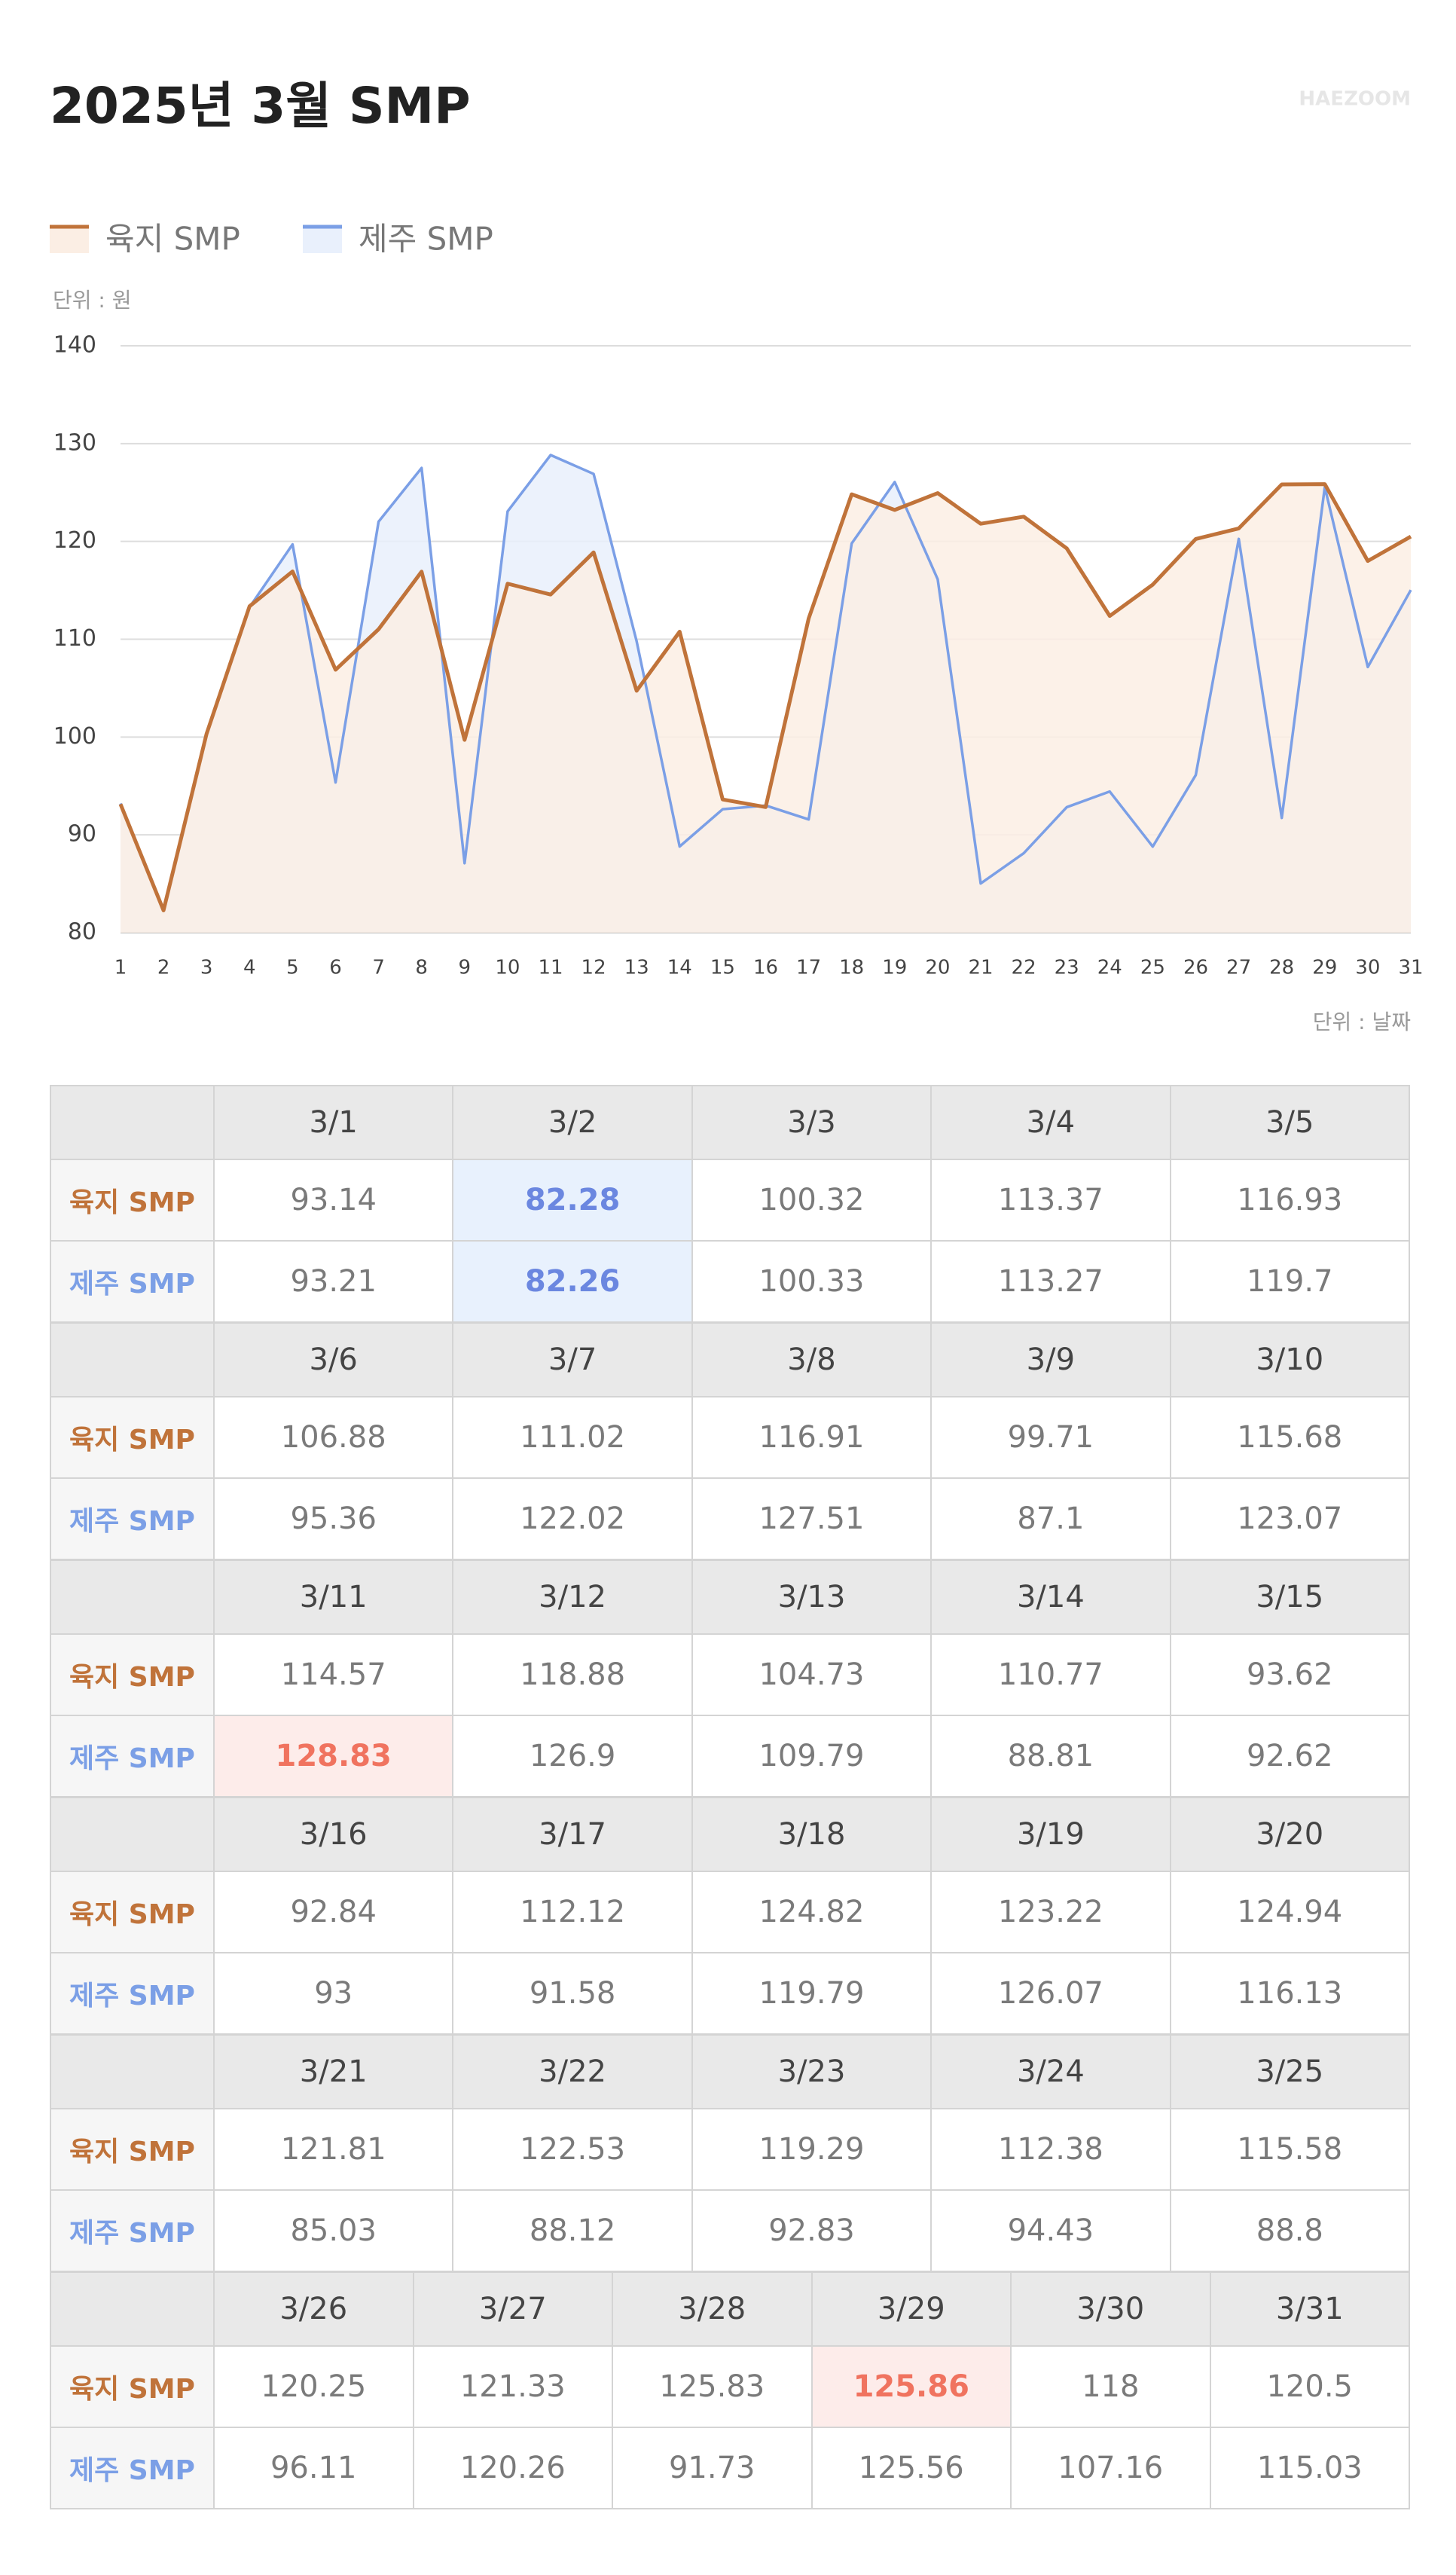  Describe the element at coordinates (260, 106) in the screenshot. I see `chart-title: 2025년 3월 SMP` at that location.